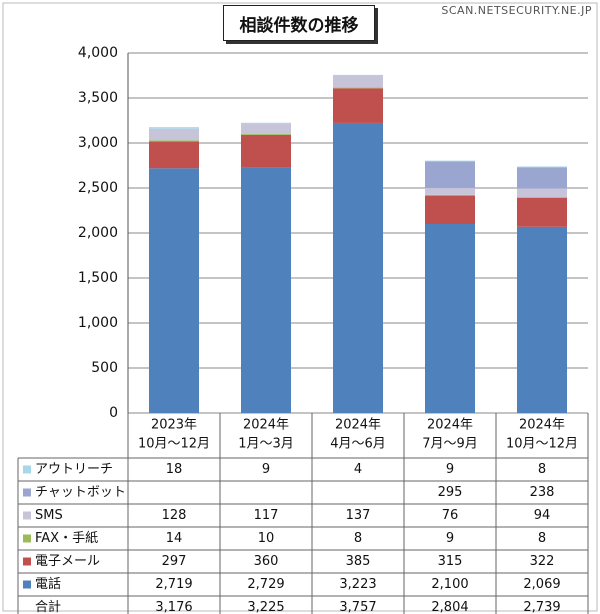 Image resolution: width=600 pixels, height=614 pixels. Describe the element at coordinates (542, 515) in the screenshot. I see `data-label: 94` at that location.